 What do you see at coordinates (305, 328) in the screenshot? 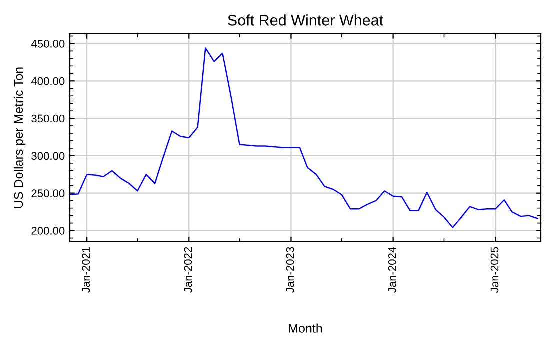
I see `x-axis-title: Month` at bounding box center [305, 328].